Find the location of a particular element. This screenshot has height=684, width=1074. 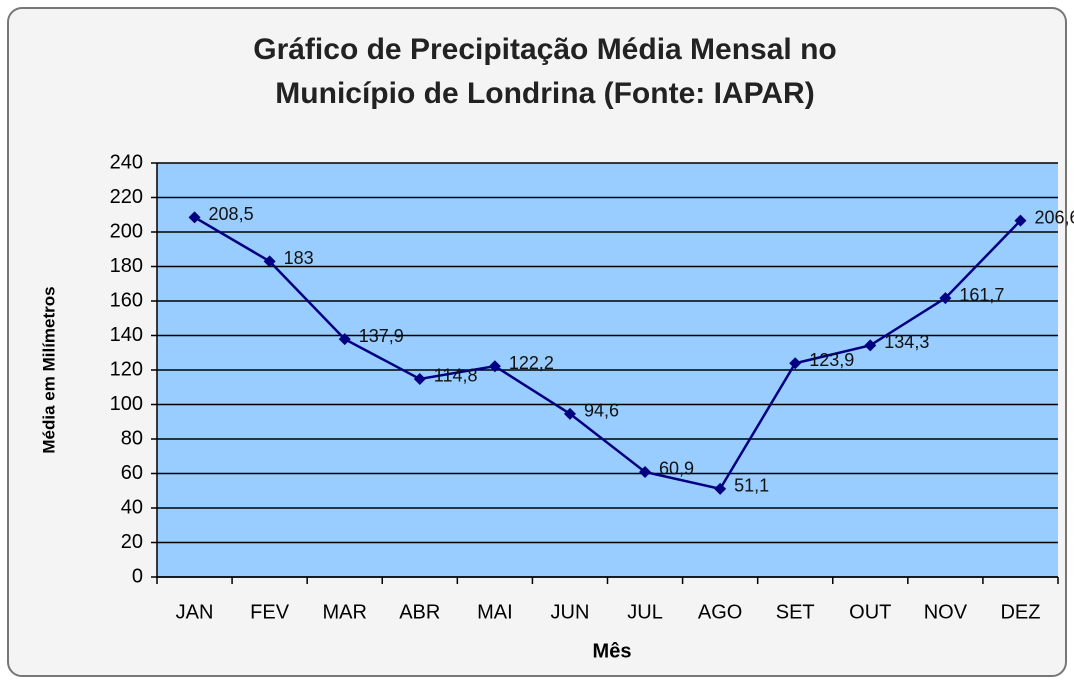

data-label: 134,3 is located at coordinates (906, 342).